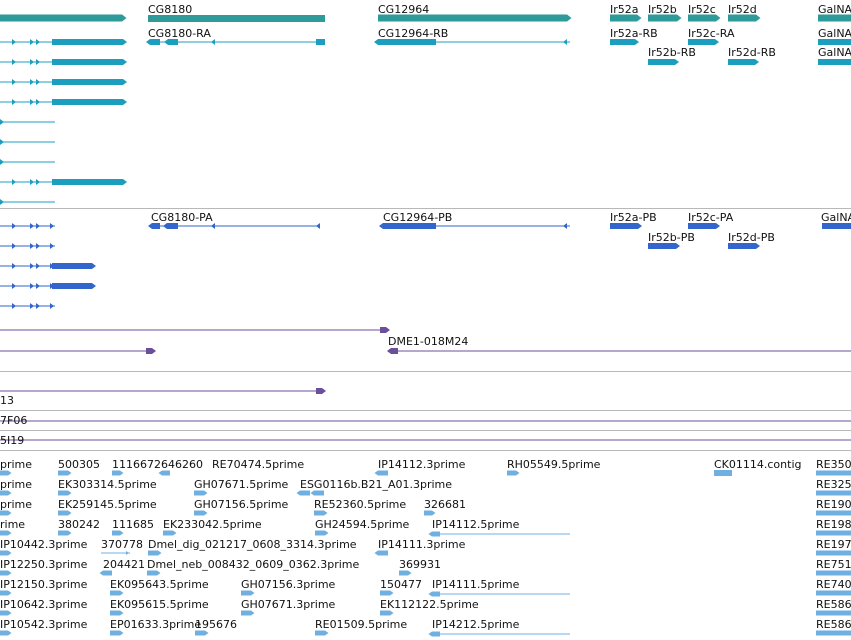 The height and width of the screenshot is (640, 851). Describe the element at coordinates (758, 464) in the screenshot. I see `est-label: CK01114.contig` at that location.